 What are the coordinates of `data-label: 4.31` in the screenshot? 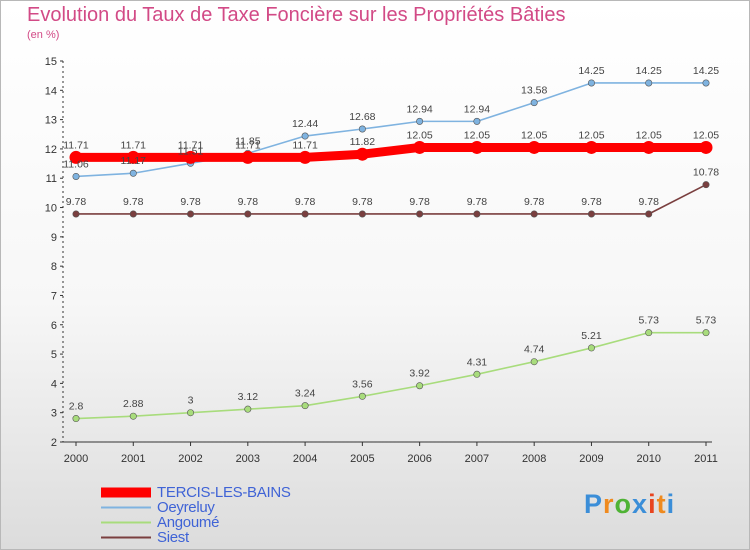 It's located at (477, 362).